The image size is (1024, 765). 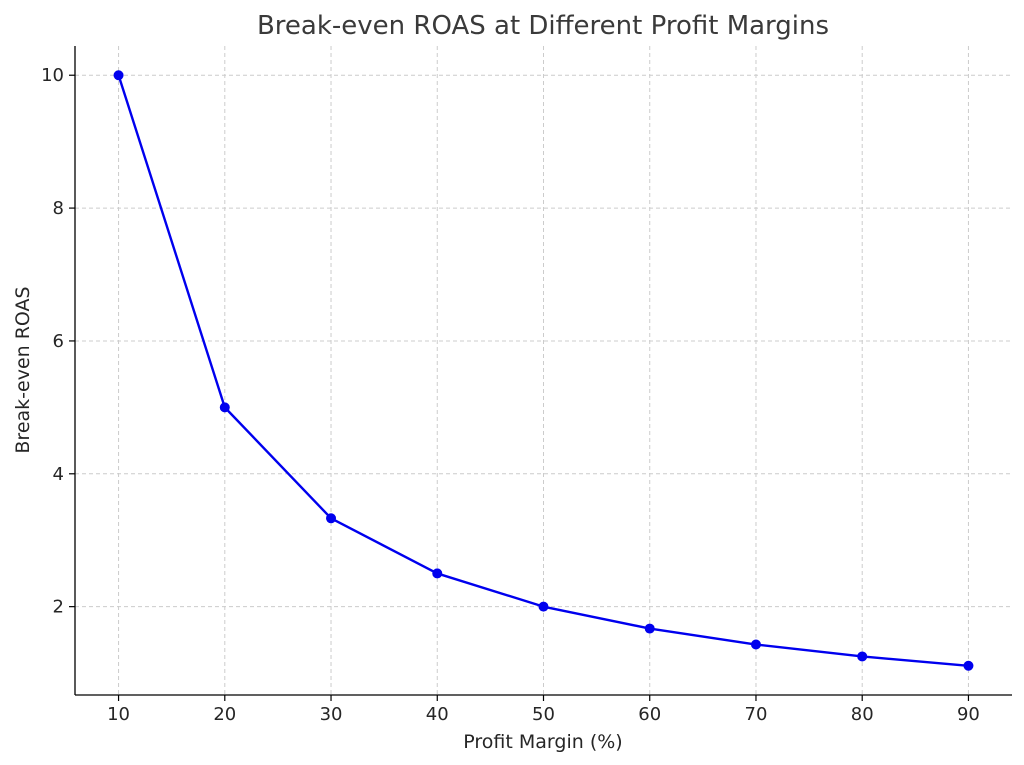 I want to click on x-tick-label: 20, so click(x=224, y=714).